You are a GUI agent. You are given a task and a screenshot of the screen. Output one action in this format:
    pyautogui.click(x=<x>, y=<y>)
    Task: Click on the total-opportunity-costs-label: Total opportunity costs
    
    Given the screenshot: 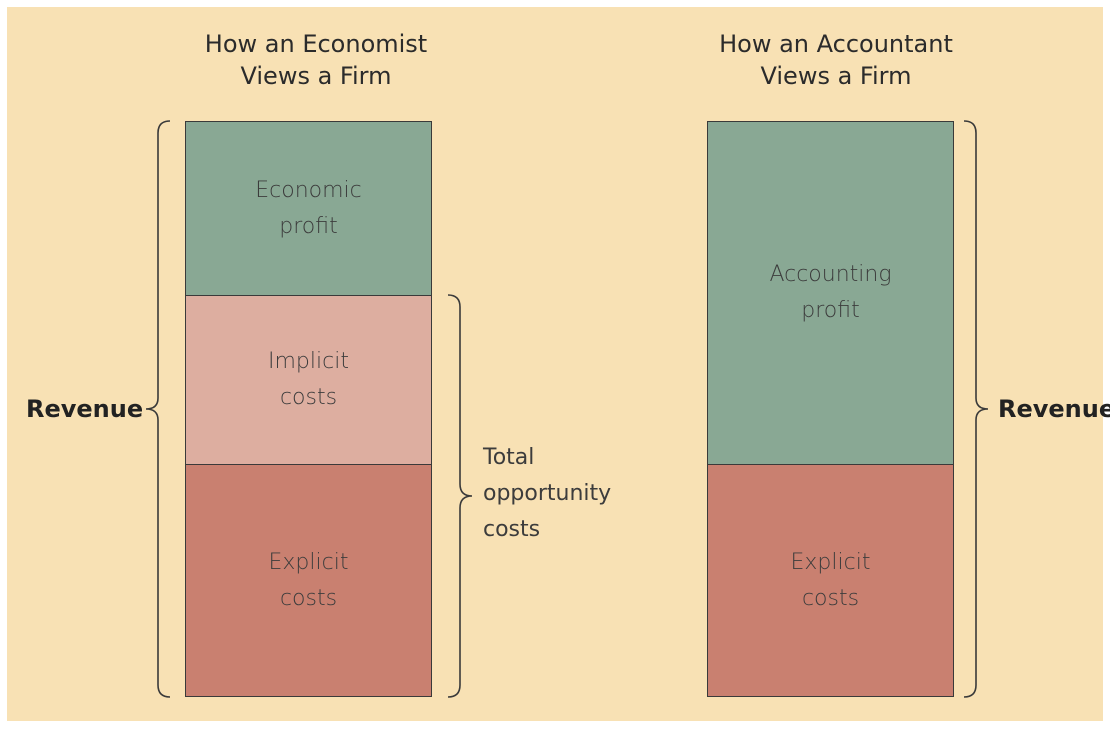 What is the action you would take?
    pyautogui.click(x=547, y=494)
    